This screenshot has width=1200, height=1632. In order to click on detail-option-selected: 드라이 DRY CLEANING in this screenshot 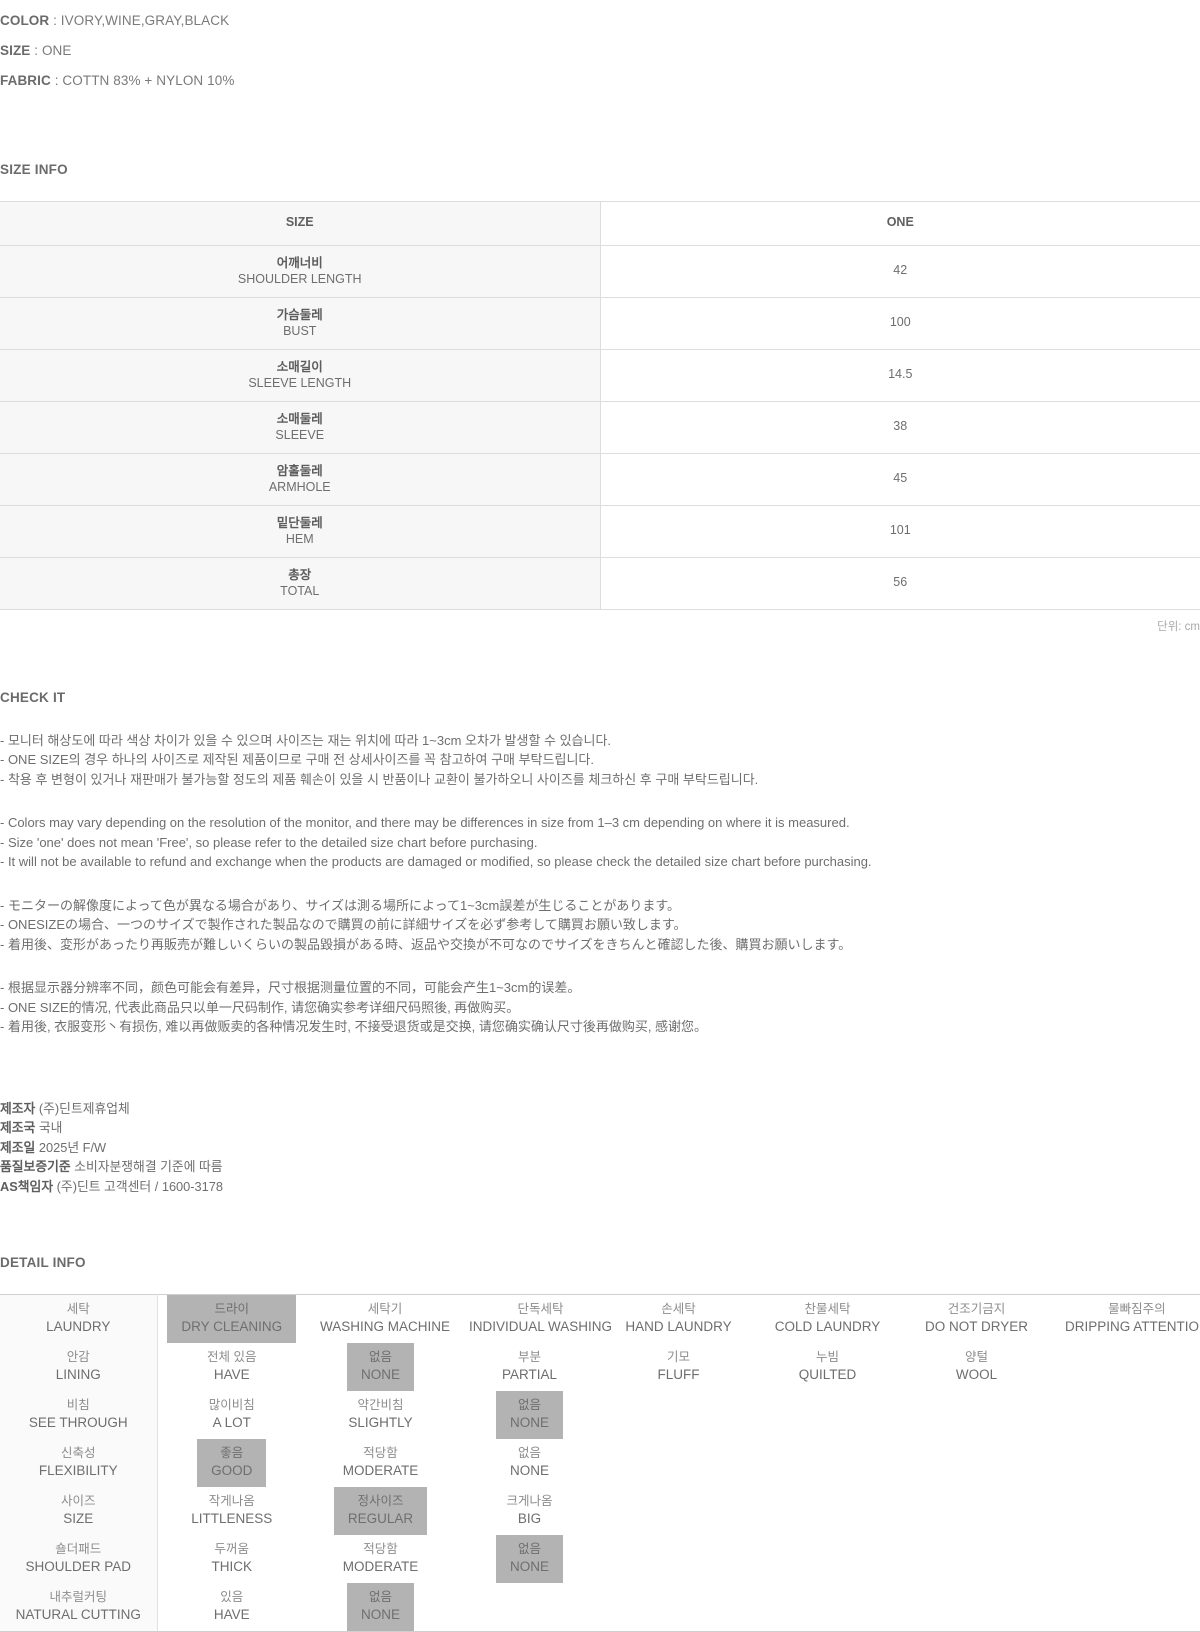, I will do `click(232, 1319)`.